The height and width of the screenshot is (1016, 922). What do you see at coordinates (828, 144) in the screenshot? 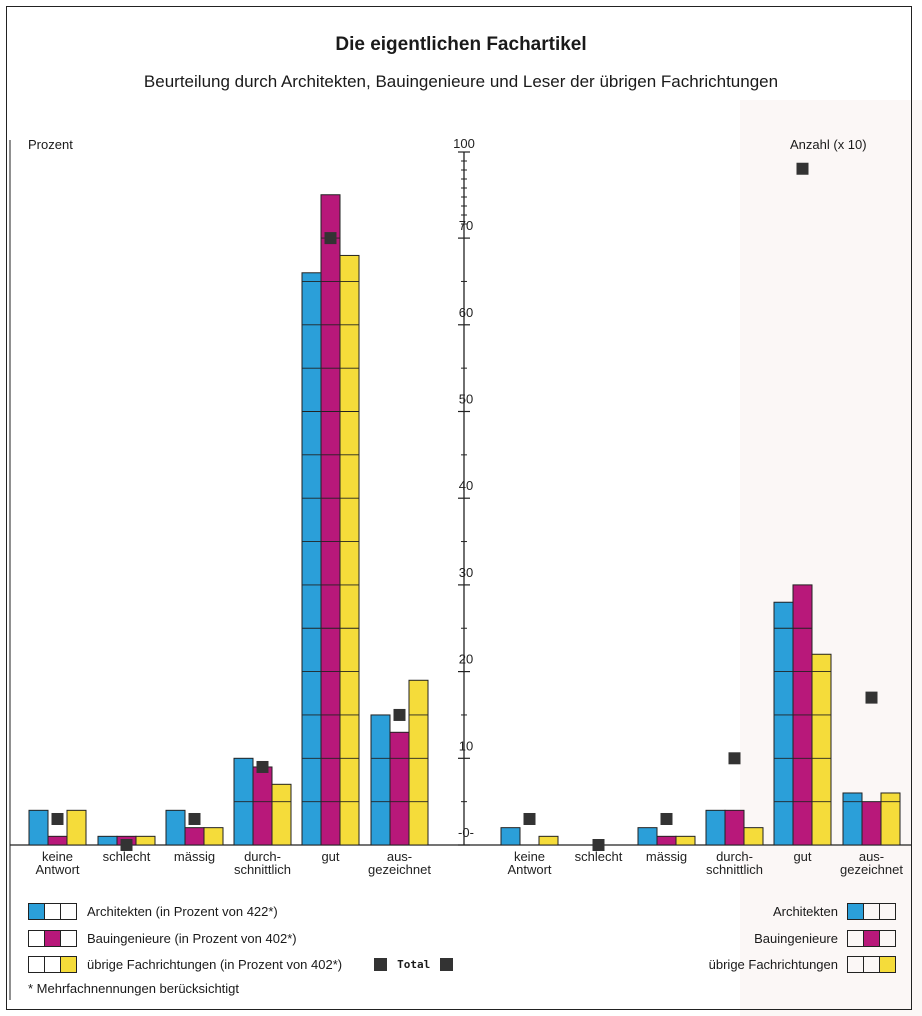
I see `right-axis-label: Anzahl (x 10)` at bounding box center [828, 144].